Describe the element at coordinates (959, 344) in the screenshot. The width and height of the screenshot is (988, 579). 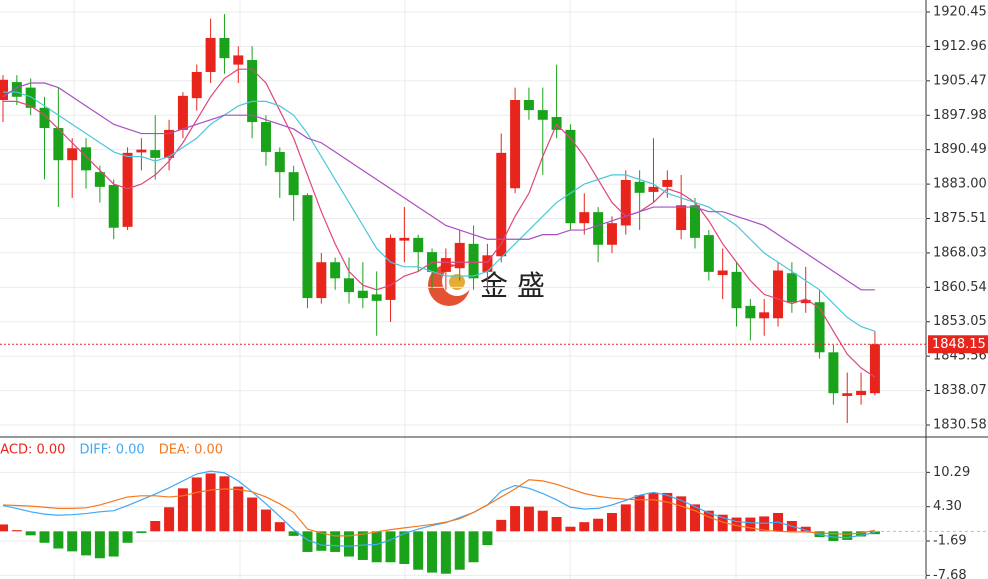
I see `last-price-label: 1848.15` at that location.